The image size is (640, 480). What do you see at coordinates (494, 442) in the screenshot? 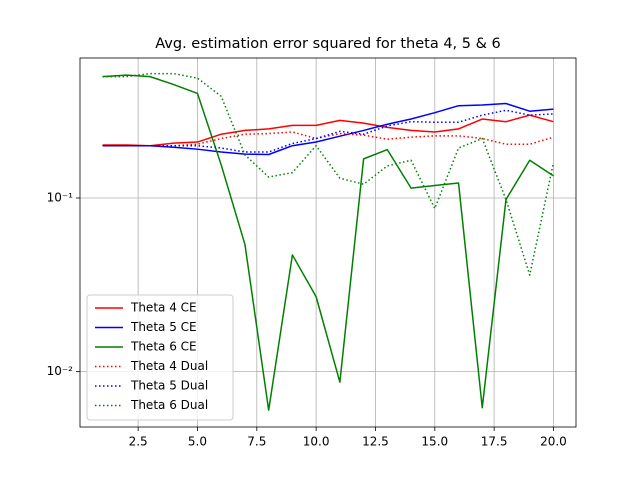
I see `x-tick-label: 17.5` at bounding box center [494, 442].